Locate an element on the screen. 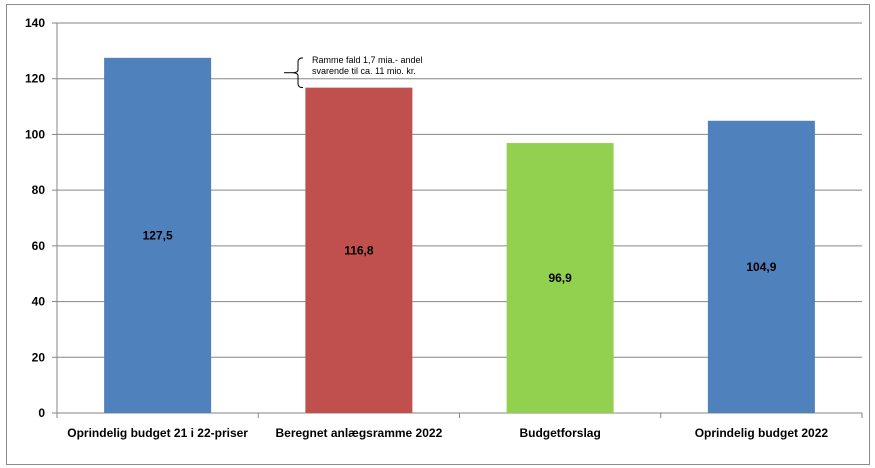  data-label: 127,5 is located at coordinates (158, 235).